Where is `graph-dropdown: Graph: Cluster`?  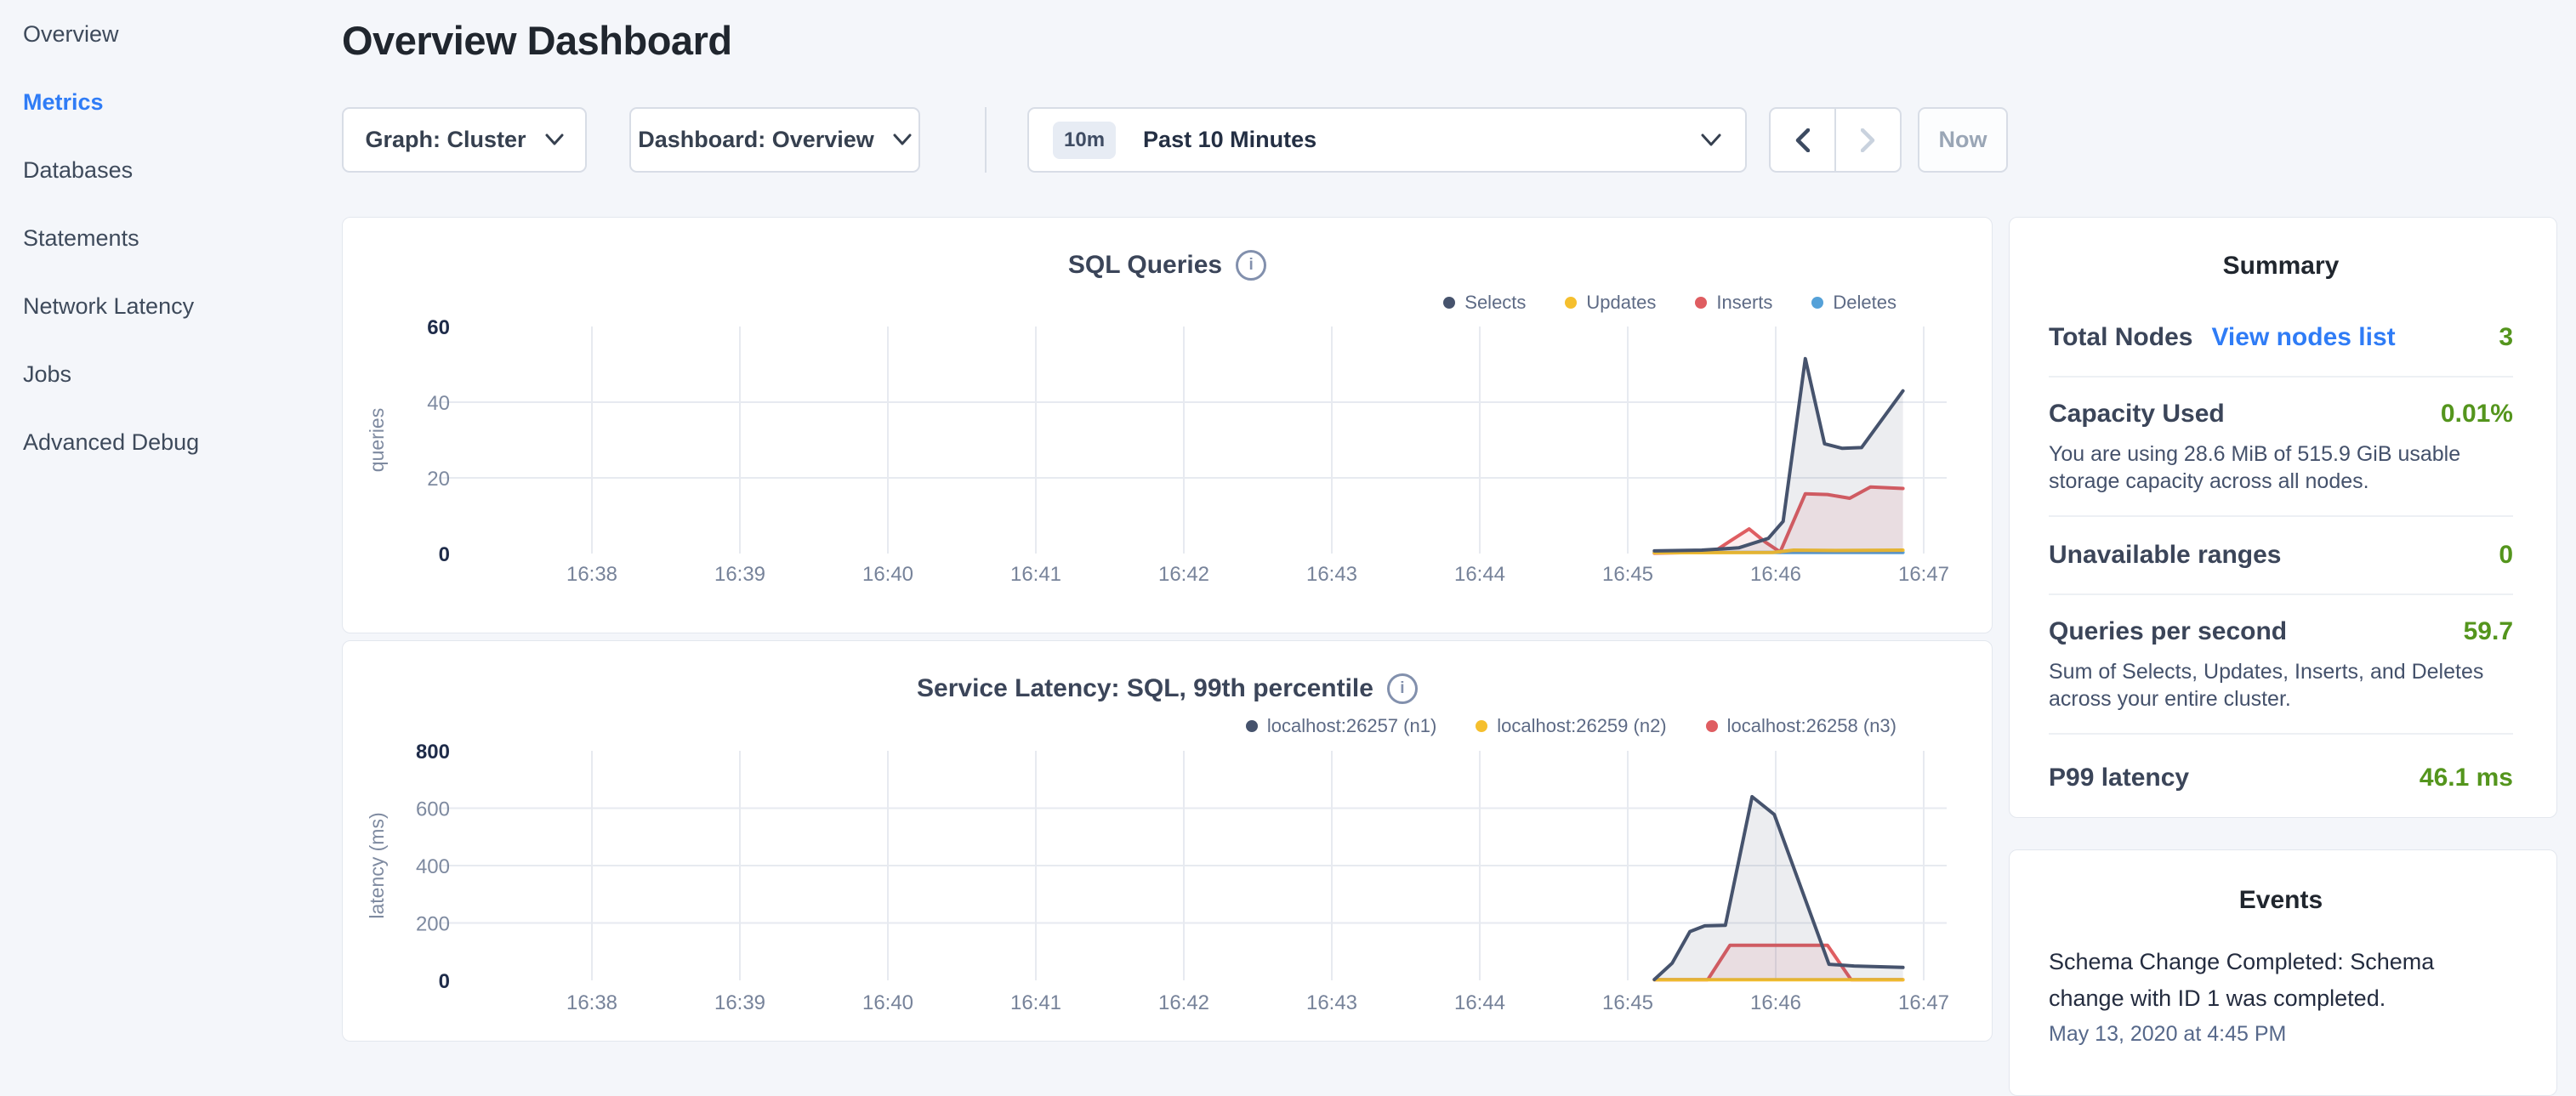 graph-dropdown: Graph: Cluster is located at coordinates (464, 140).